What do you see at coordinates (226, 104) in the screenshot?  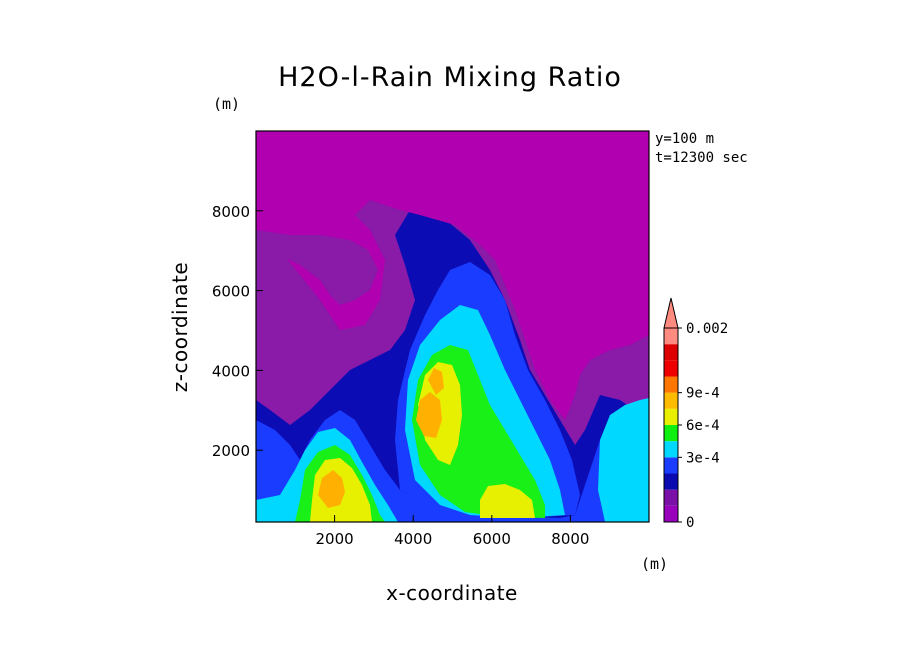 I see `y-axis-unit: (m)` at bounding box center [226, 104].